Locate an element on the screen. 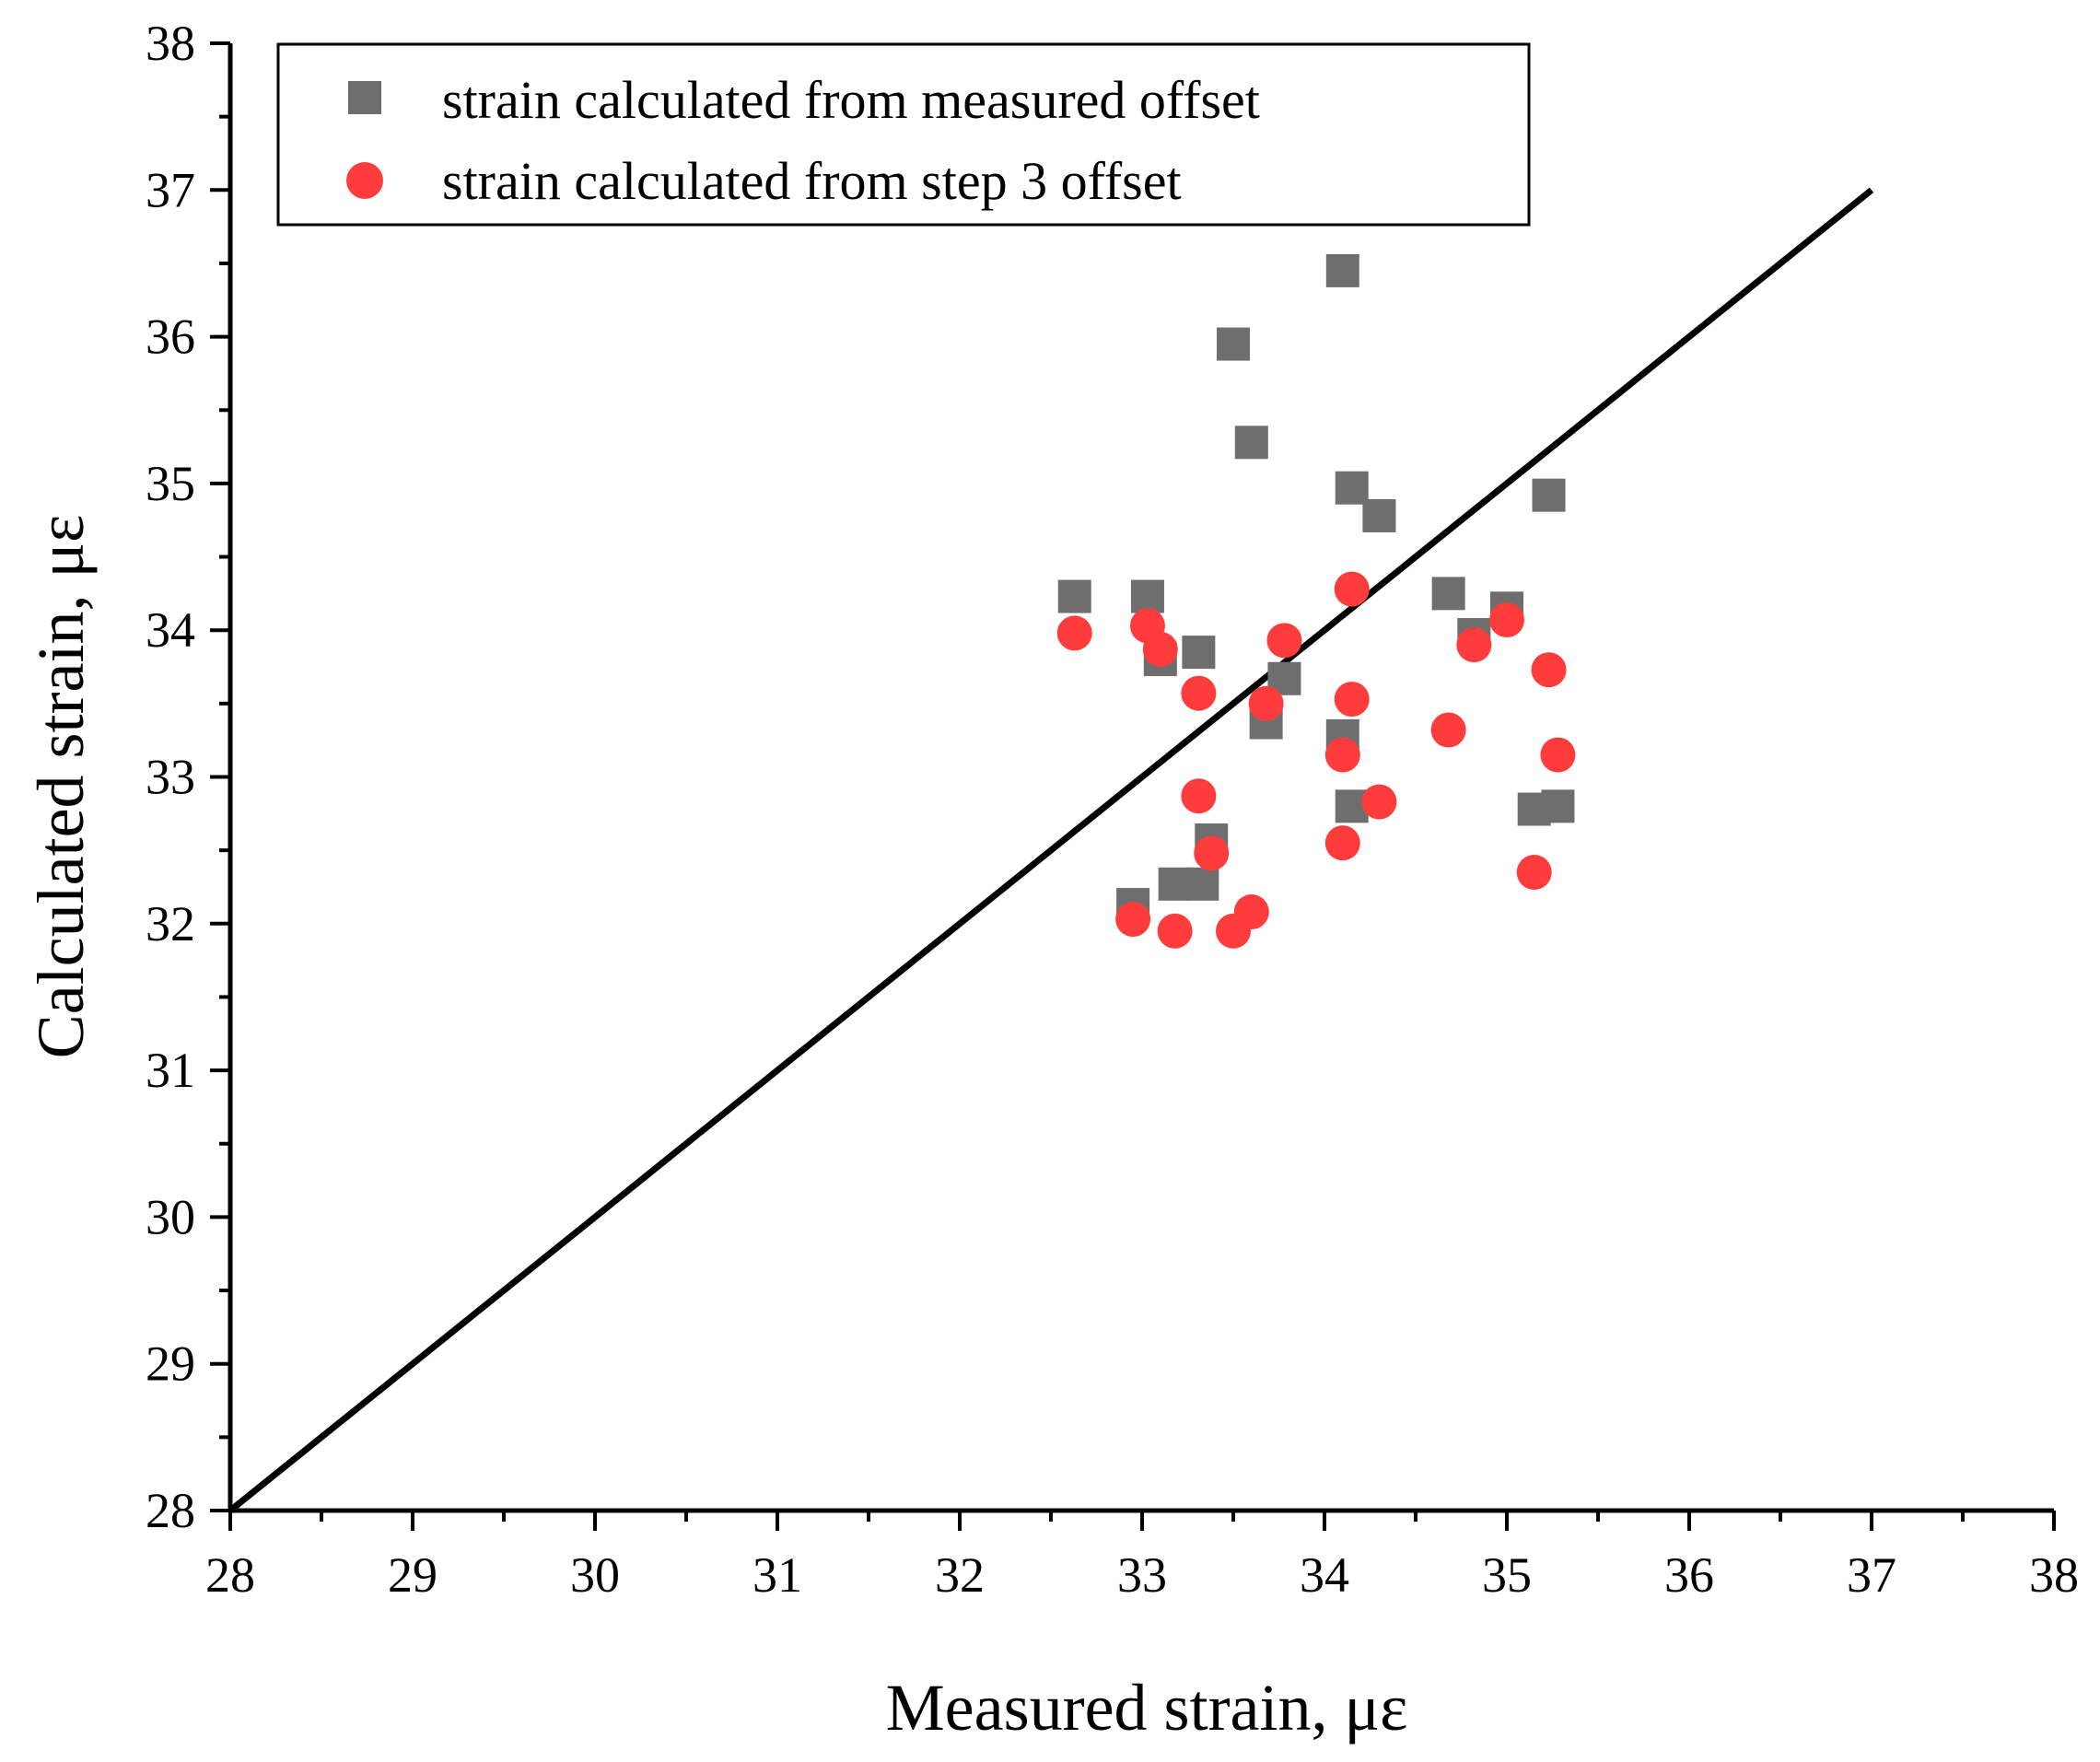 The height and width of the screenshot is (1762, 2100). y-tick-label: 28 is located at coordinates (170, 1510).